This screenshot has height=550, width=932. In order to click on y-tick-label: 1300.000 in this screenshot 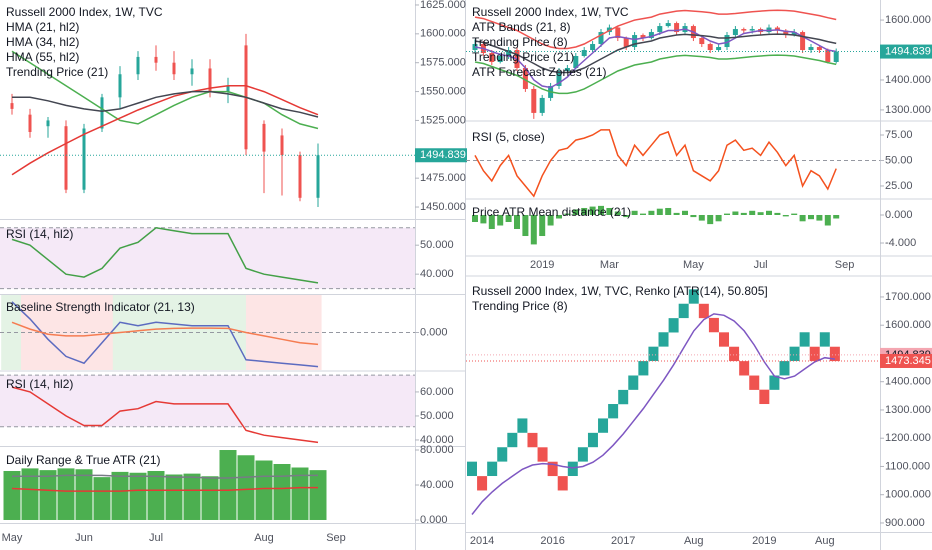, I will do `click(908, 110)`.